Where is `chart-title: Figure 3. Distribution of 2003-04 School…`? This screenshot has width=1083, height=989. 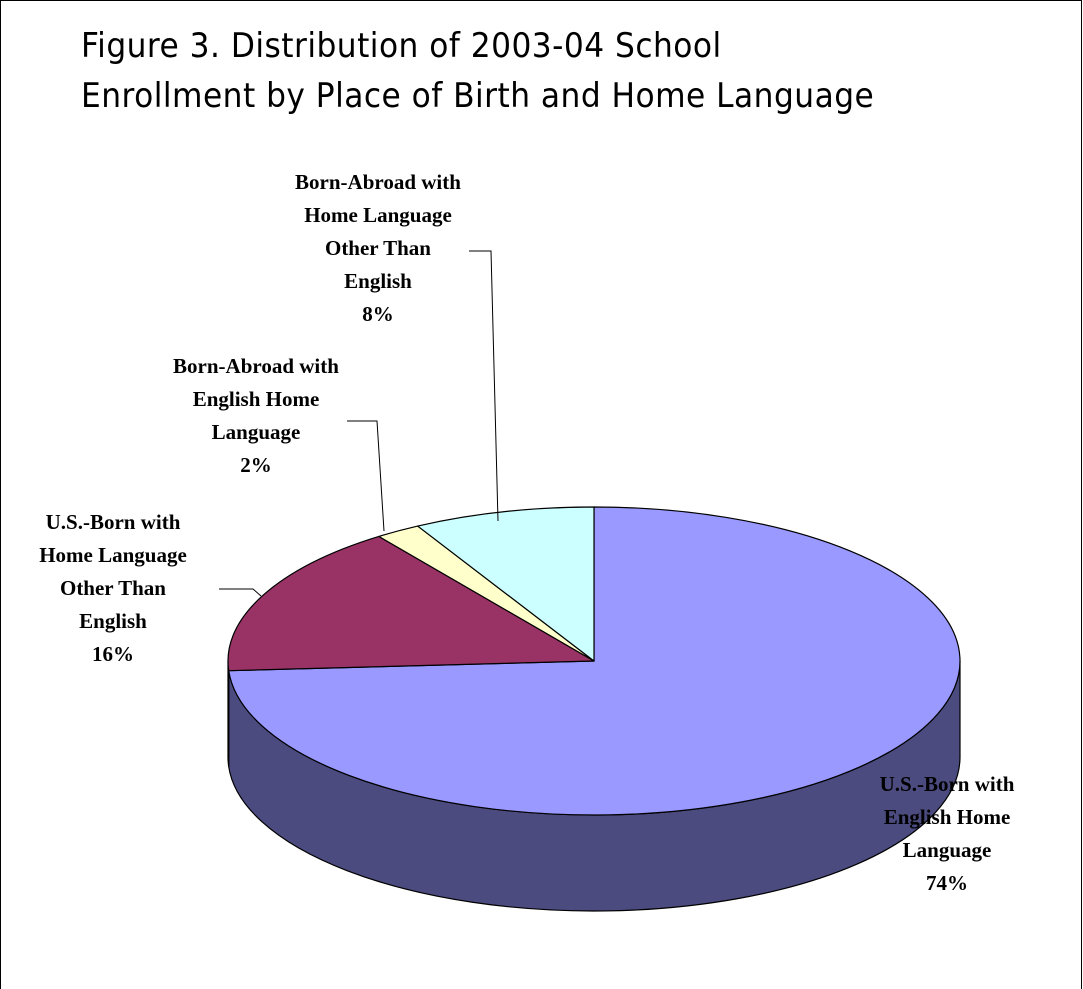
chart-title: Figure 3. Distribution of 2003-04 School… is located at coordinates (477, 71).